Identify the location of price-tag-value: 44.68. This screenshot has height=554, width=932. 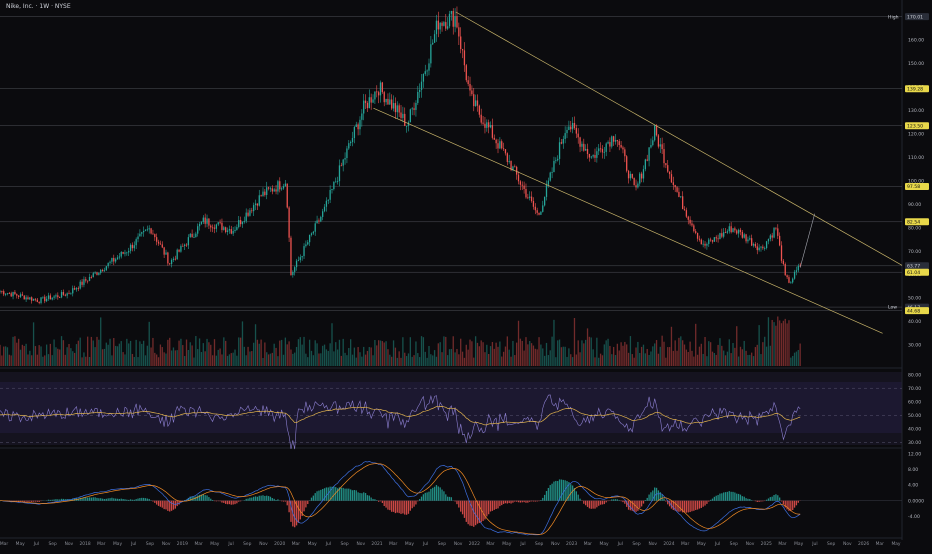
(913, 311).